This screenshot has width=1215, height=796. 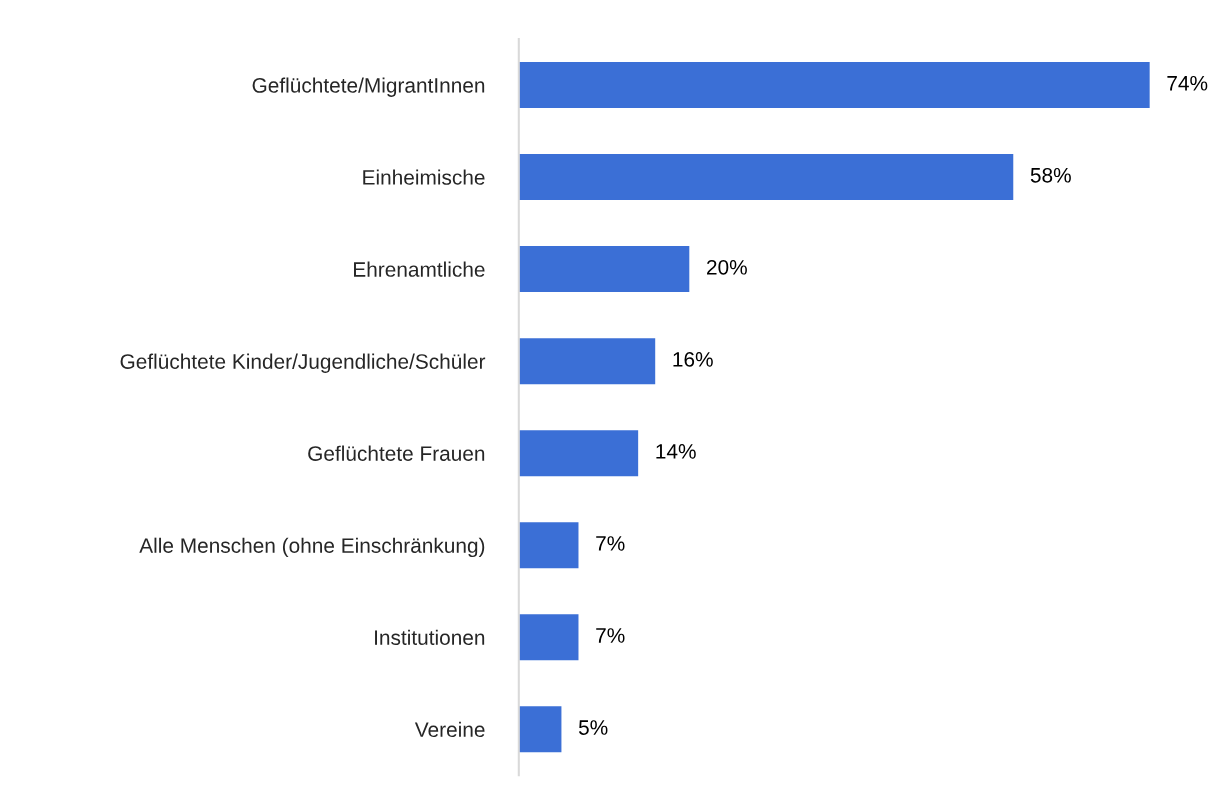 What do you see at coordinates (368, 87) in the screenshot?
I see `y-tick-label: Geflüchtete/MigrantInnen` at bounding box center [368, 87].